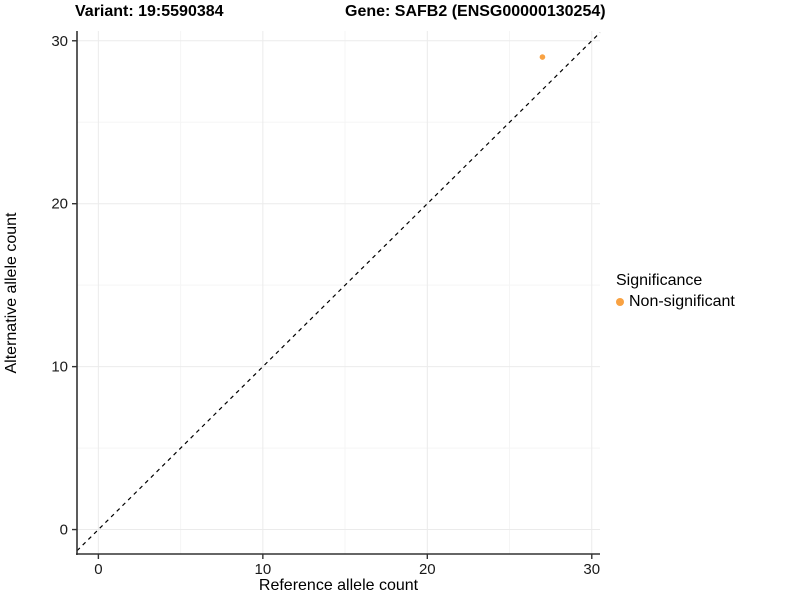  What do you see at coordinates (675, 291) in the screenshot?
I see `legend: Significance Non-significant` at bounding box center [675, 291].